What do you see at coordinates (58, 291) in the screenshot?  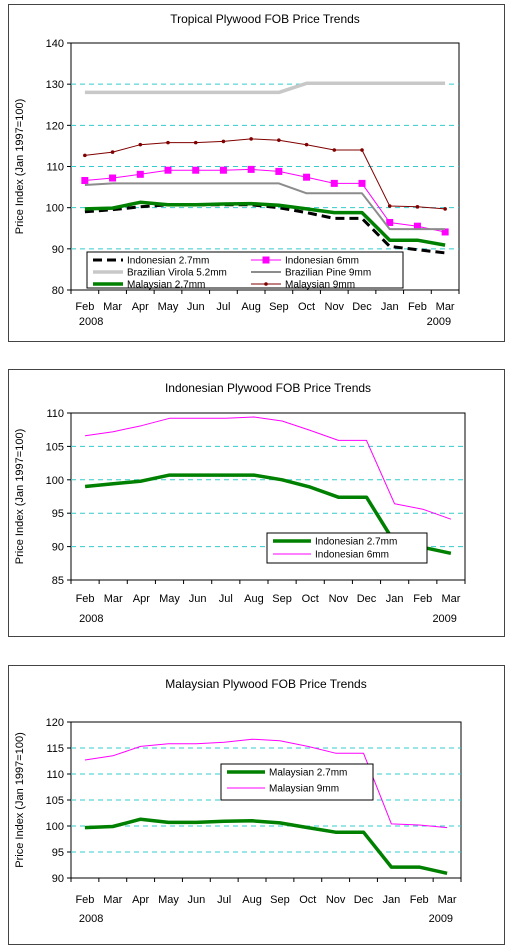 I see `y-tick-label: 80` at bounding box center [58, 291].